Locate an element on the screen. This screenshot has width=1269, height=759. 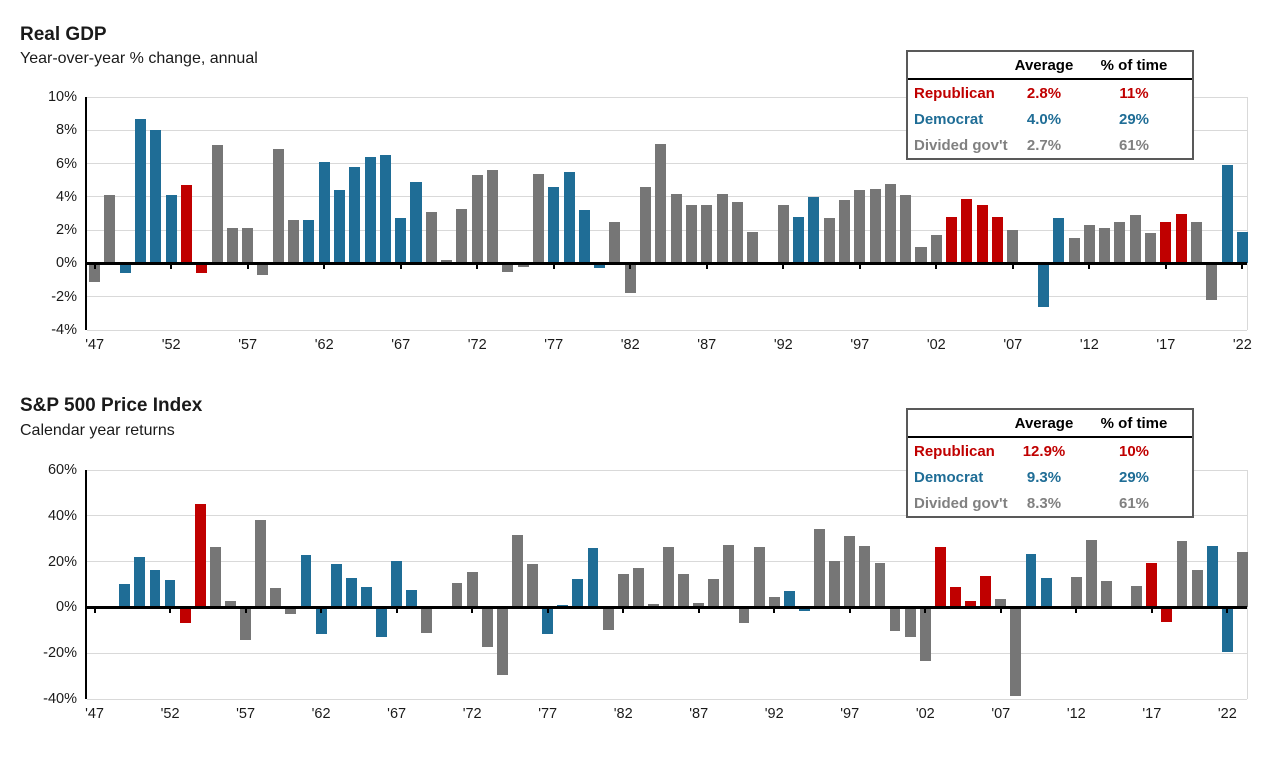
bar-2014 is located at coordinates (1106, 594).